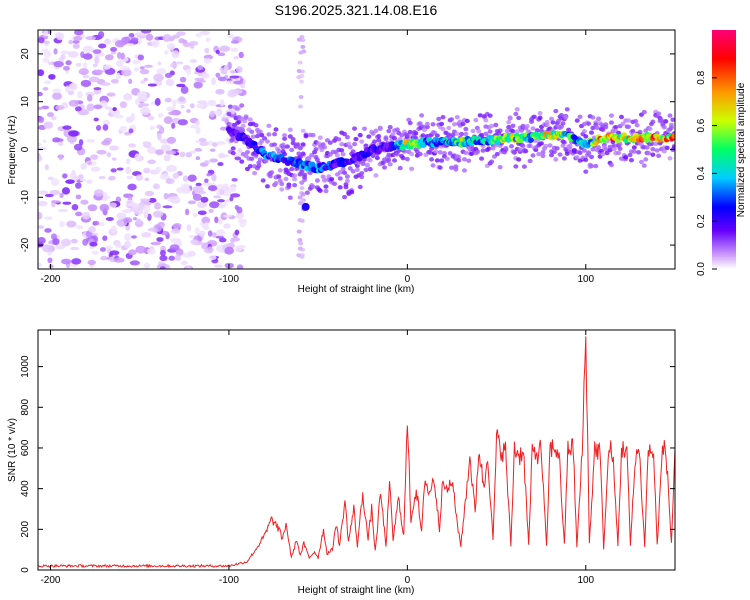  I want to click on x-tick-label: -200, so click(50, 279).